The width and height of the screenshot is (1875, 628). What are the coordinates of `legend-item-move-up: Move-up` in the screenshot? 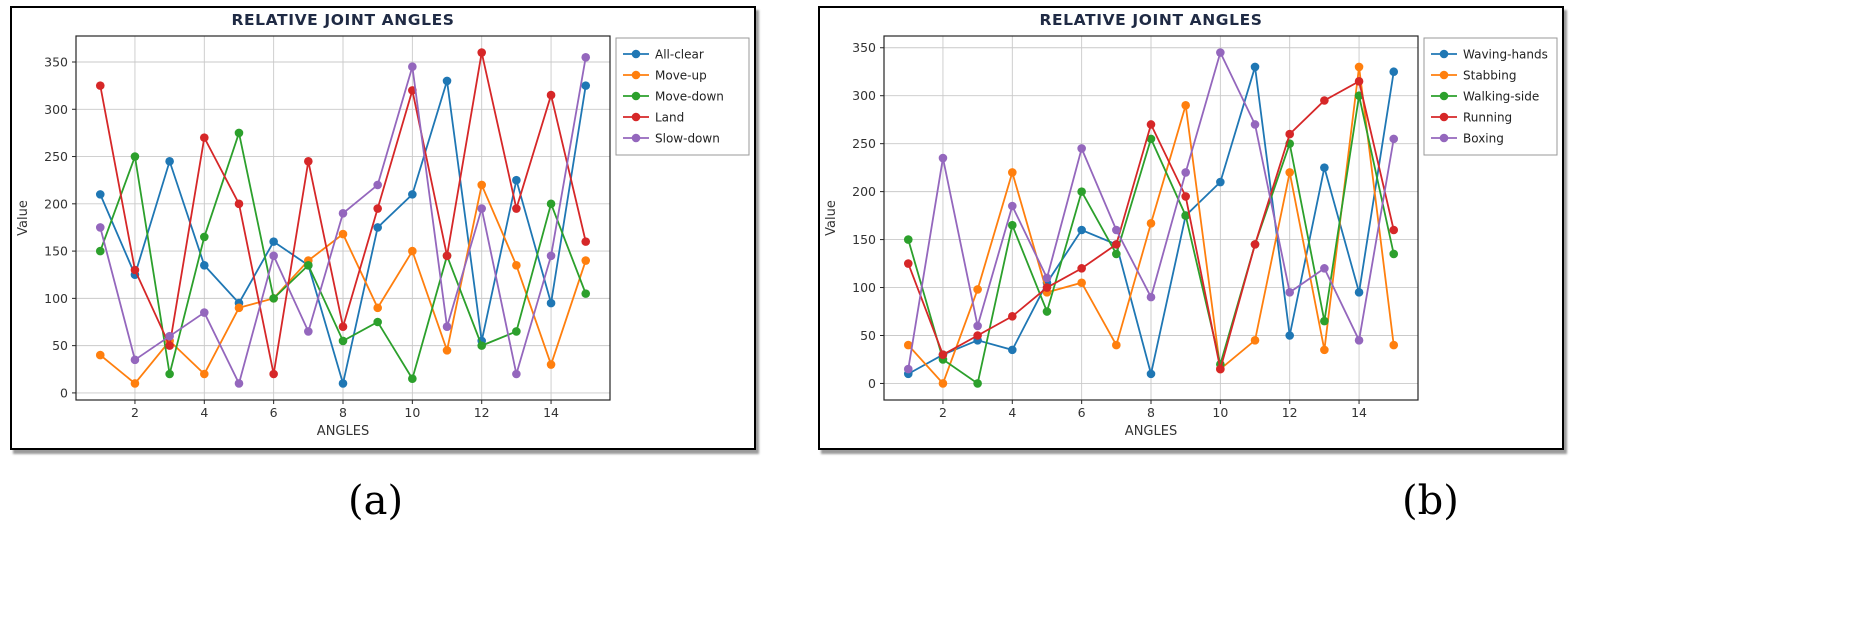 It's located at (665, 76).